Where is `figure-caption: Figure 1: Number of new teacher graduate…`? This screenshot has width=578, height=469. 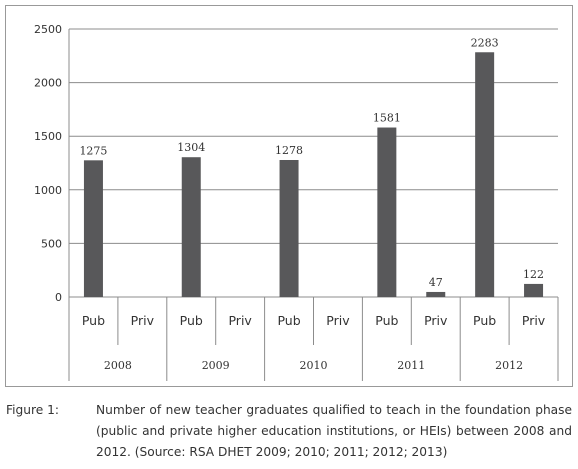 figure-caption: Figure 1: Number of new teacher graduate… is located at coordinates (289, 431).